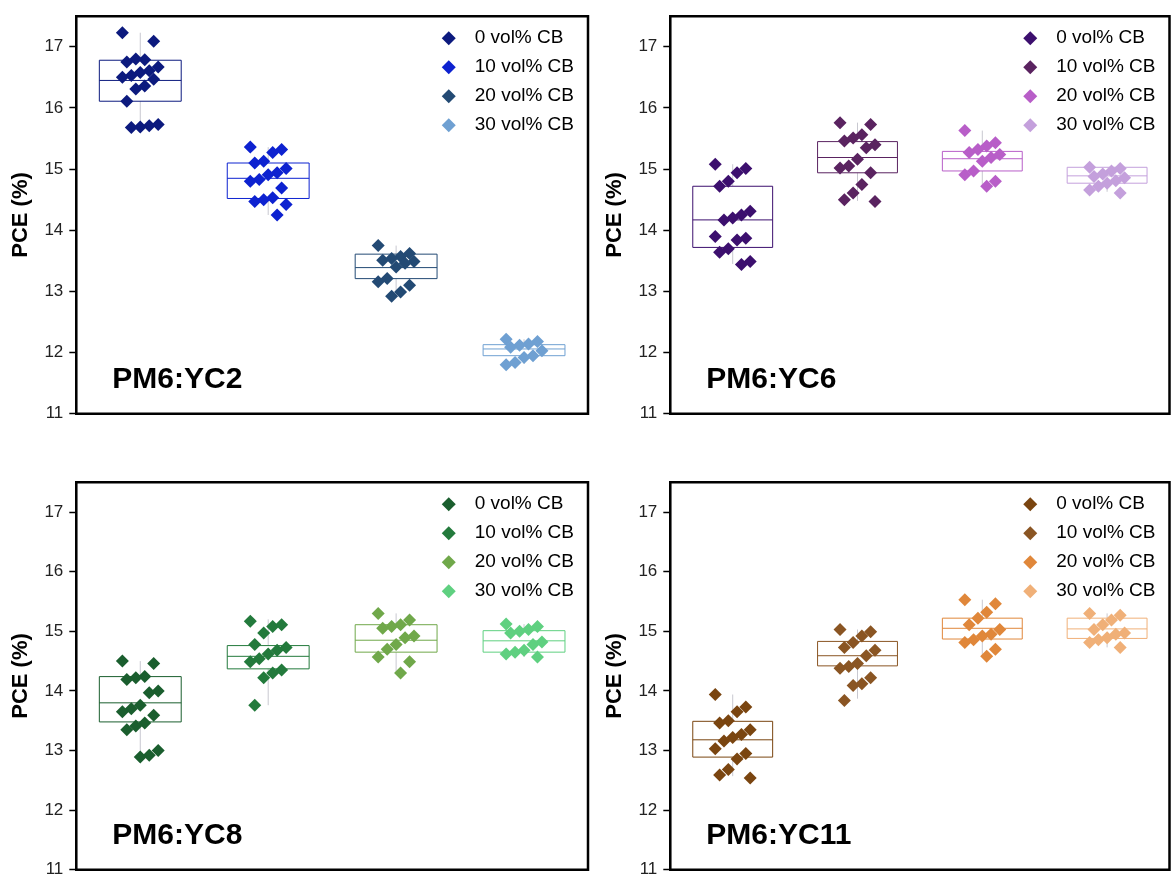  I want to click on annotation: PM6:YC8, so click(177, 833).